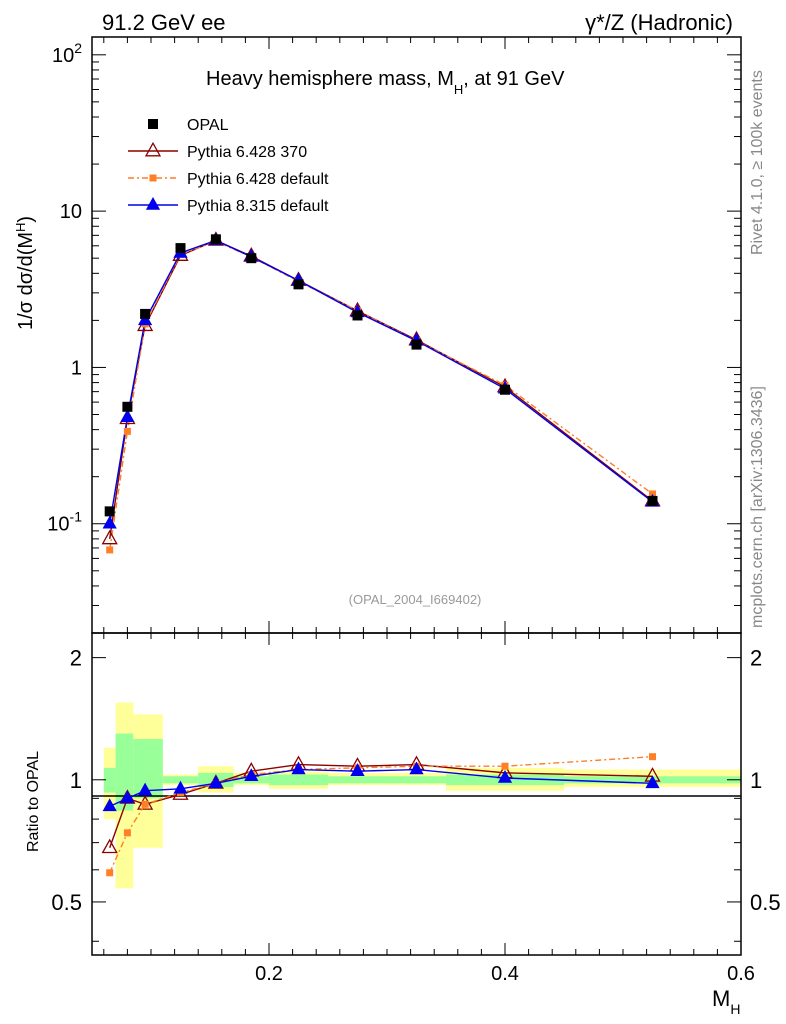 This screenshot has height=1024, width=786. I want to click on main-y-axis-label: 1/σ dσ/d(MH), so click(25, 273).